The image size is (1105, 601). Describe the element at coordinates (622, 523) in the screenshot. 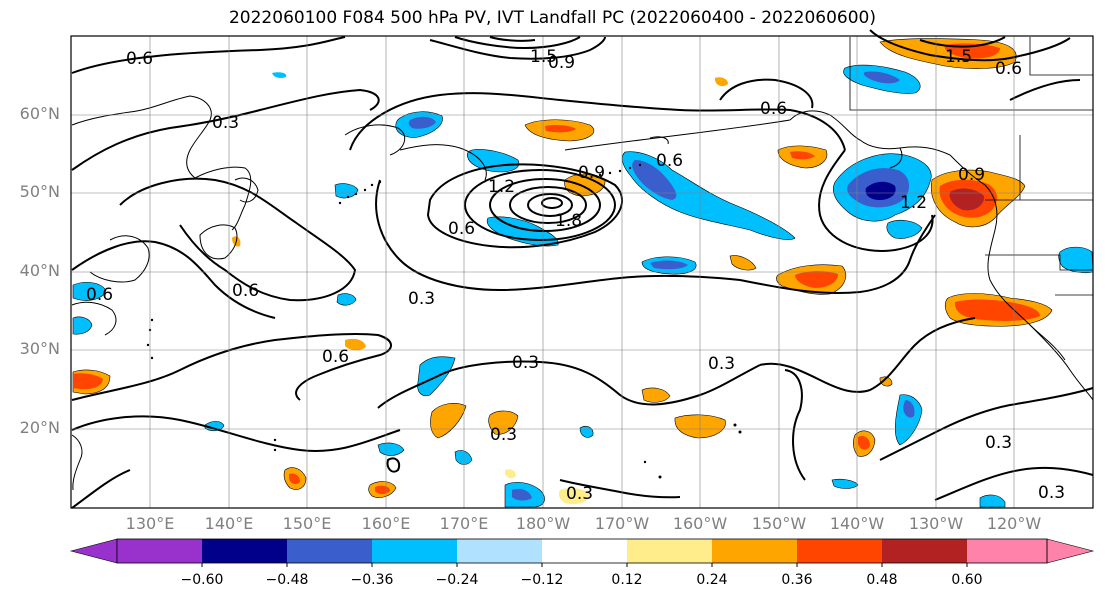

I see `lon-label: 170°W` at that location.